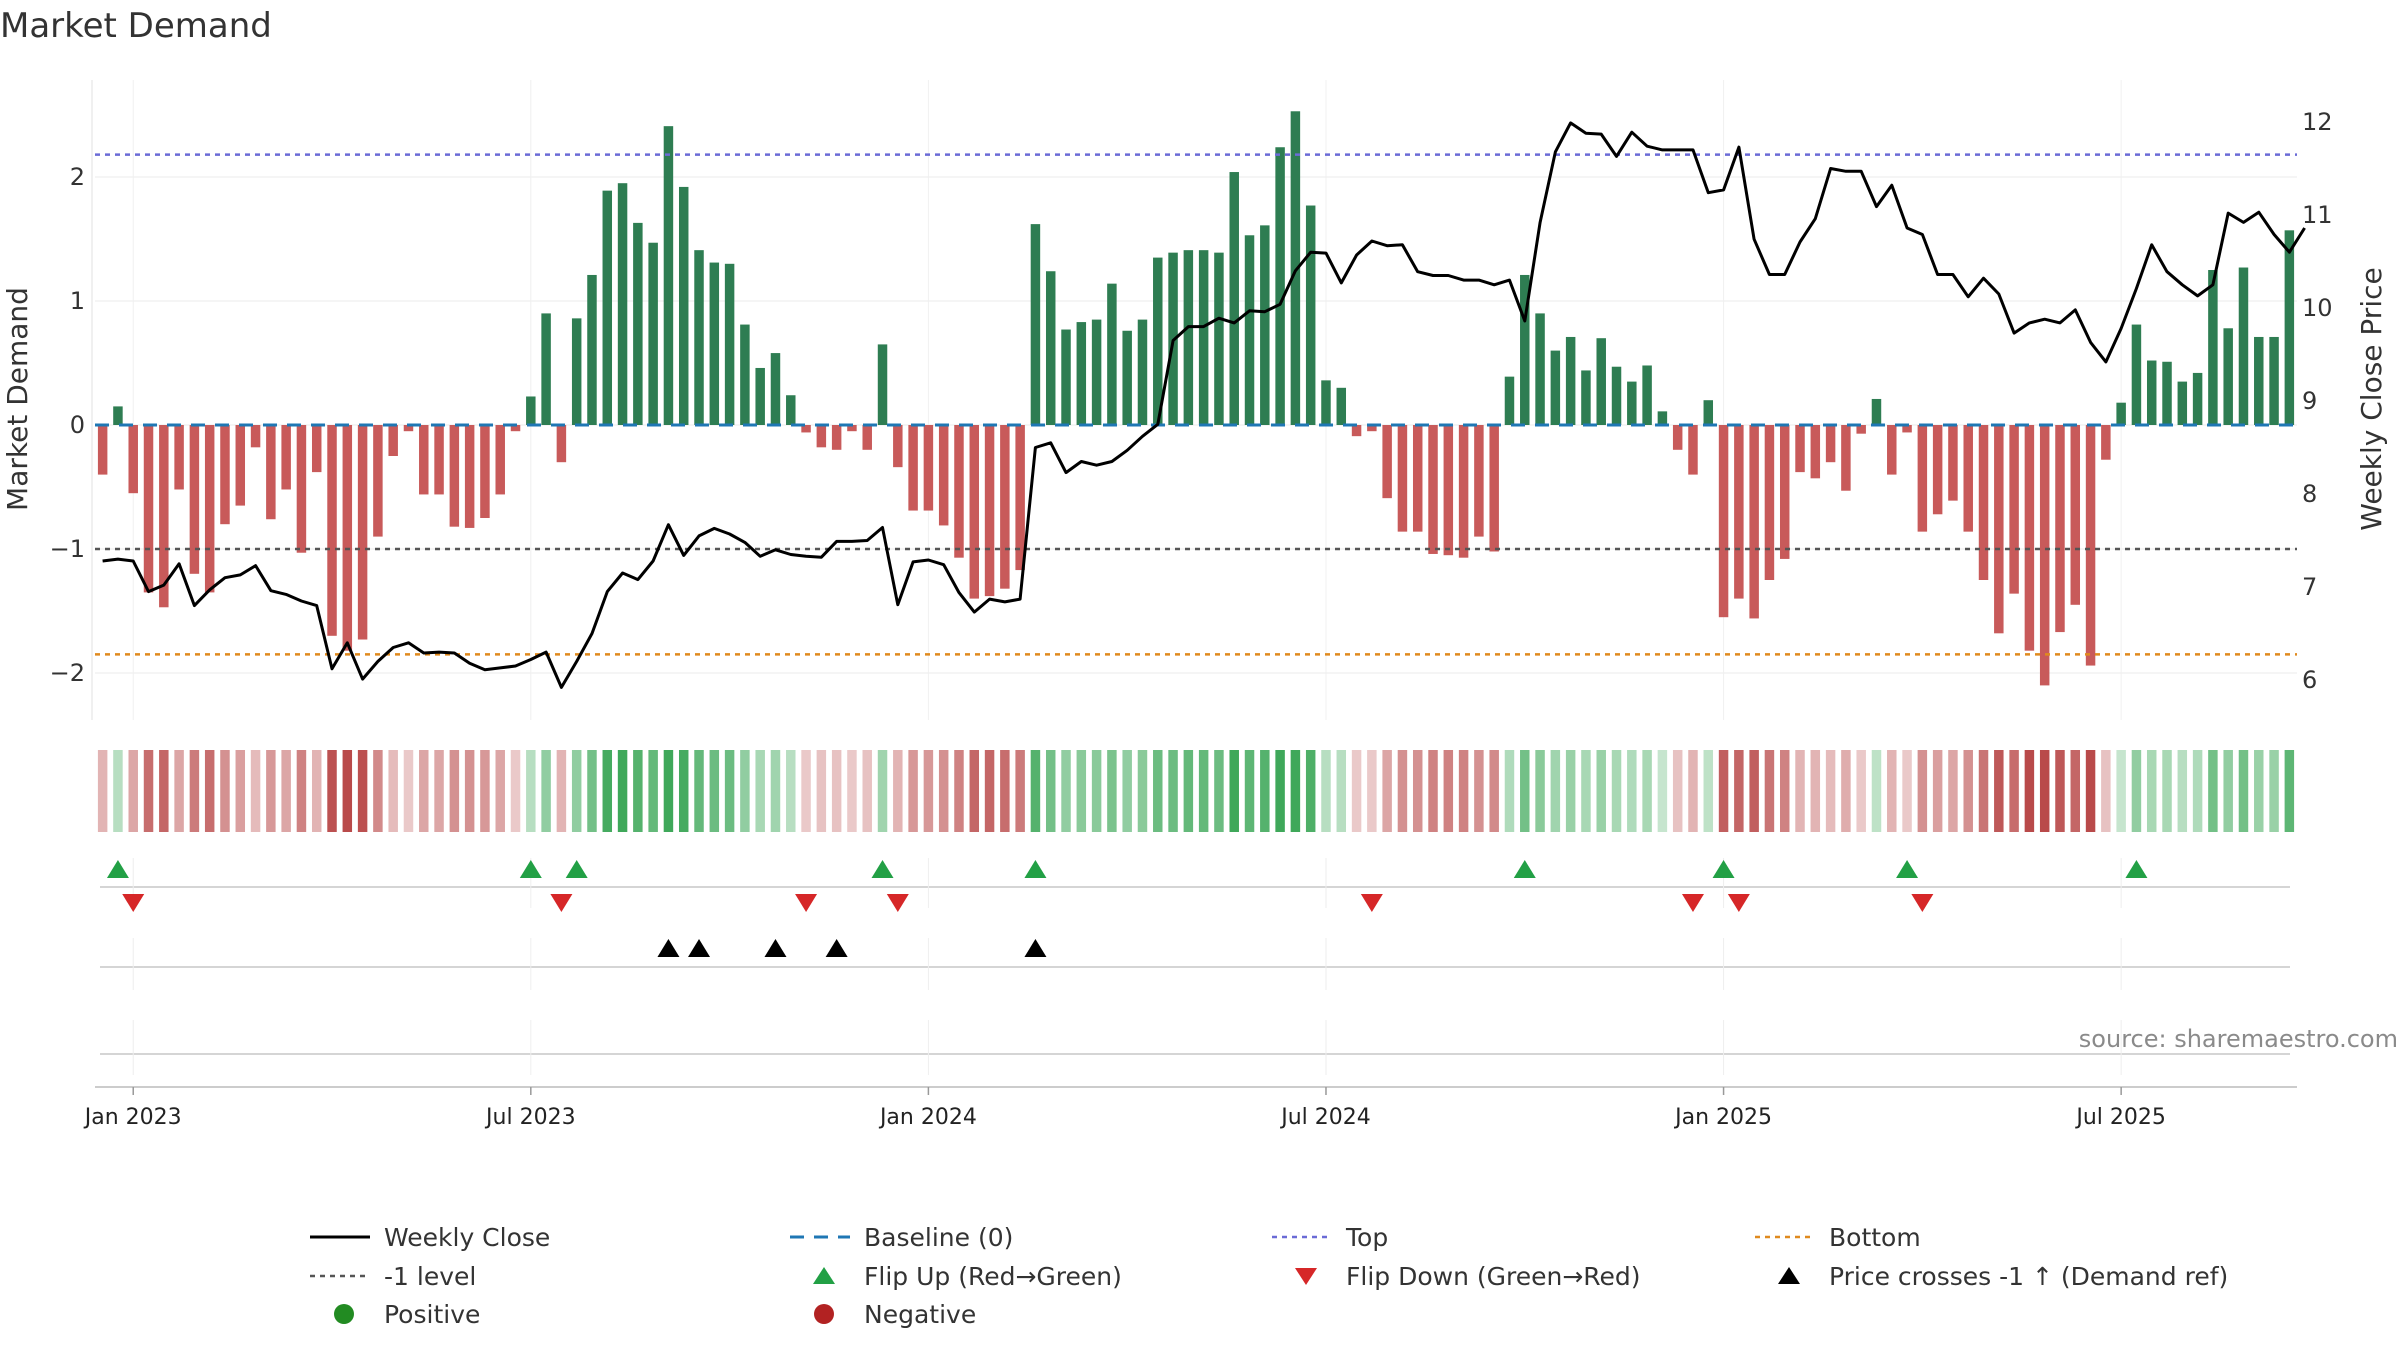 Image resolution: width=2400 pixels, height=1350 pixels. I want to click on signal-panels, so click(1195, 966).